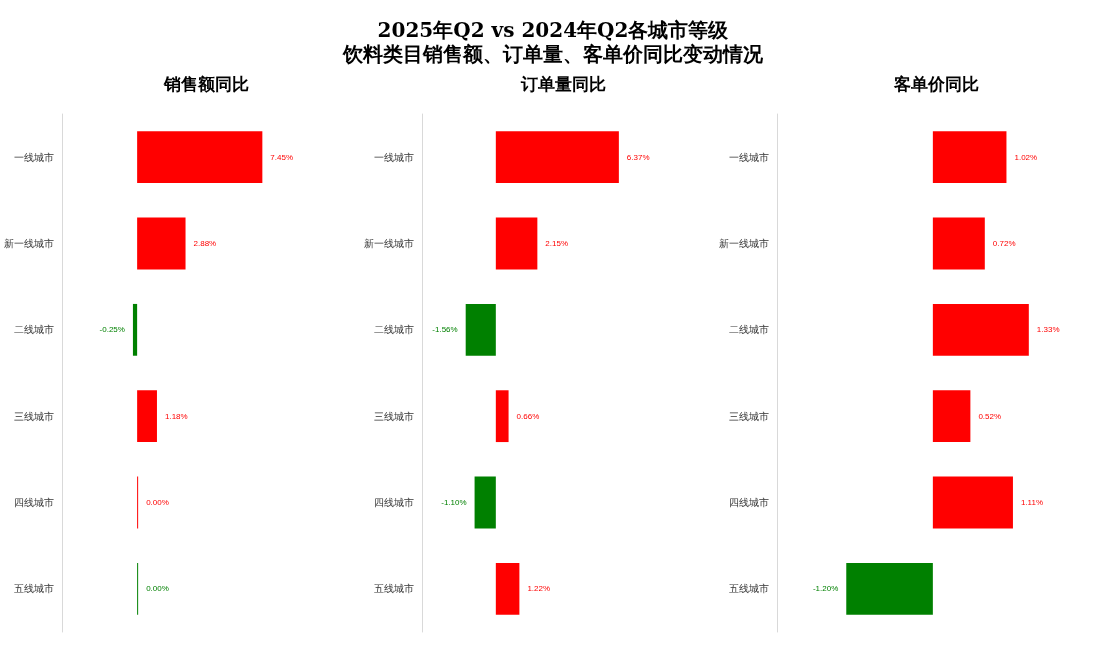 The width and height of the screenshot is (1106, 653). What do you see at coordinates (1026, 157) in the screenshot?
I see `data-label: 1.02%` at bounding box center [1026, 157].